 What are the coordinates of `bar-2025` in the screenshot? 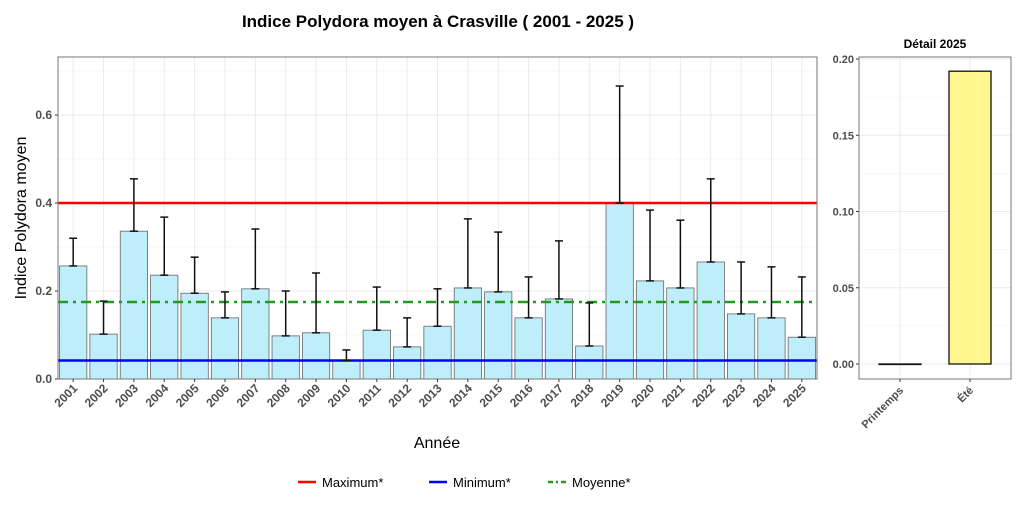 It's located at (801, 358).